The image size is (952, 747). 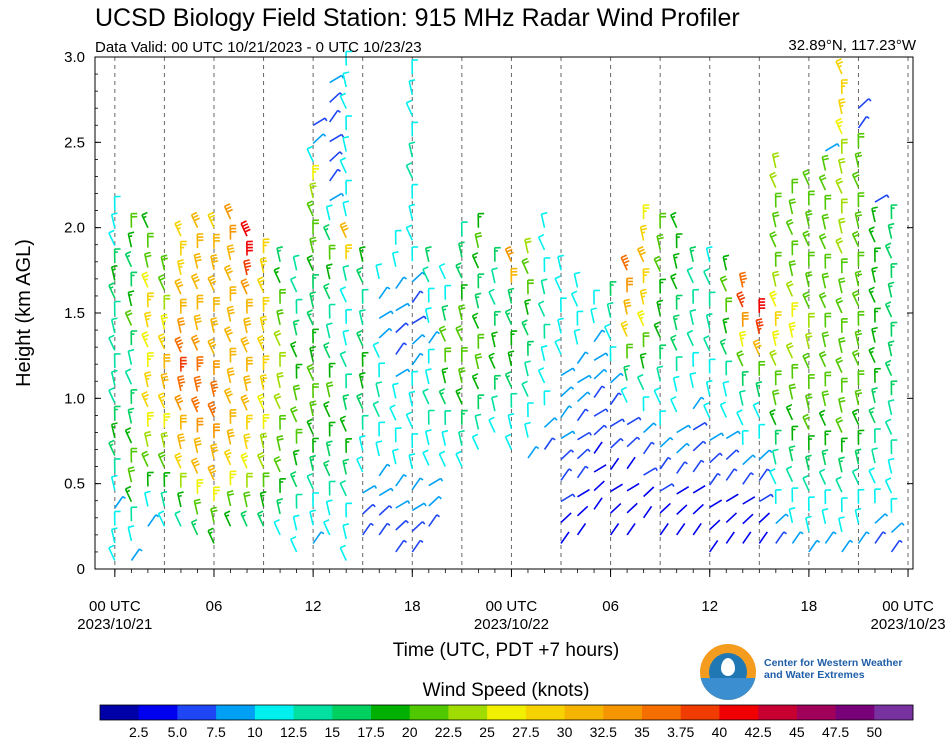 I want to click on y-tick-label: 0, so click(x=81, y=569).